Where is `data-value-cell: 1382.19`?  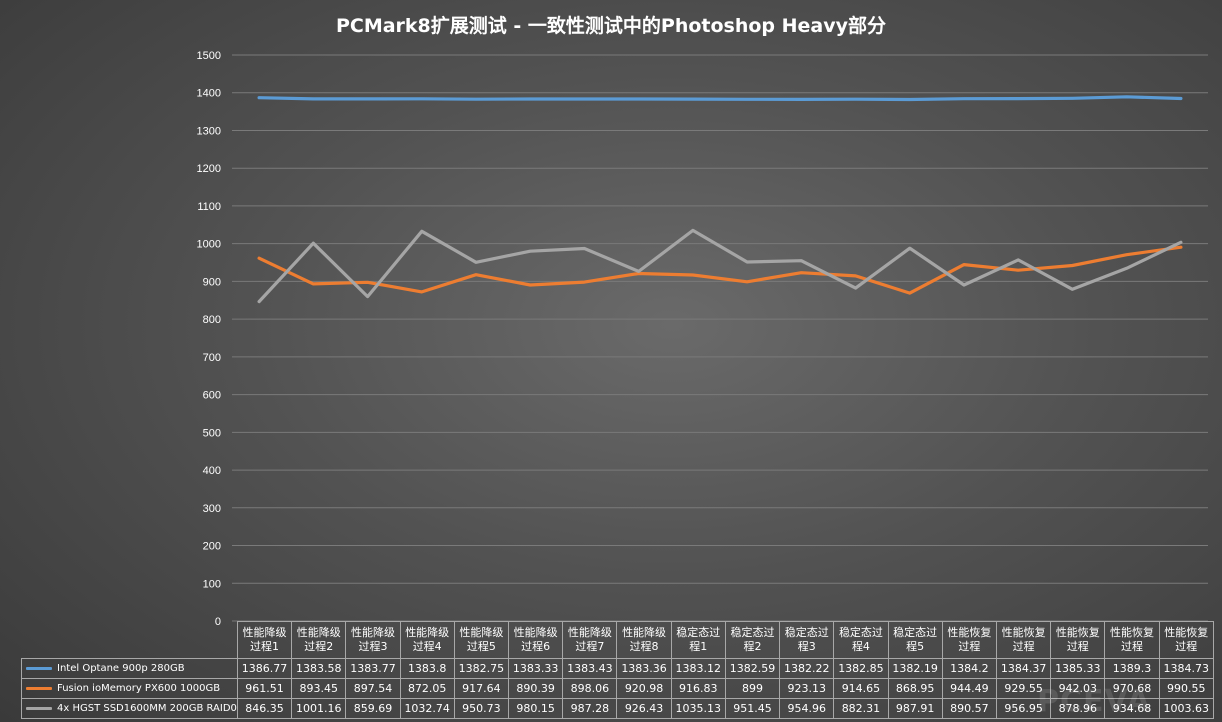
data-value-cell: 1382.19 is located at coordinates (915, 668).